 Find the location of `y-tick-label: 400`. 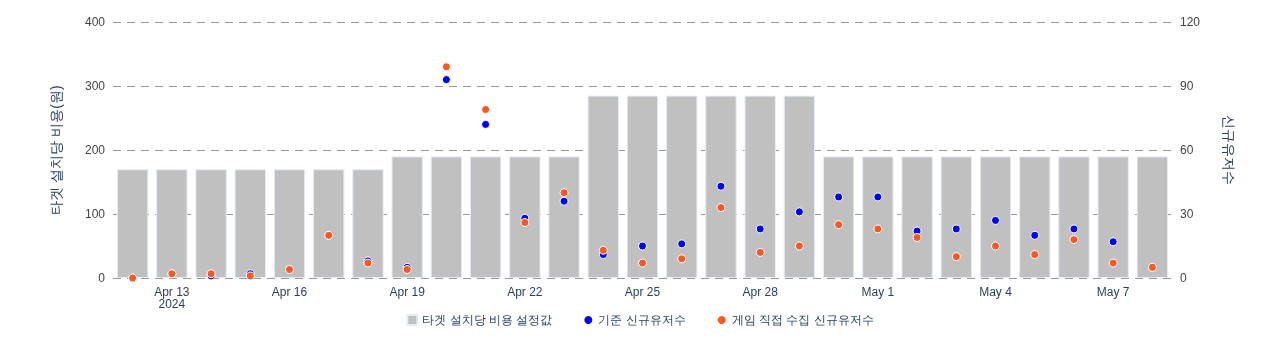

y-tick-label: 400 is located at coordinates (95, 22).